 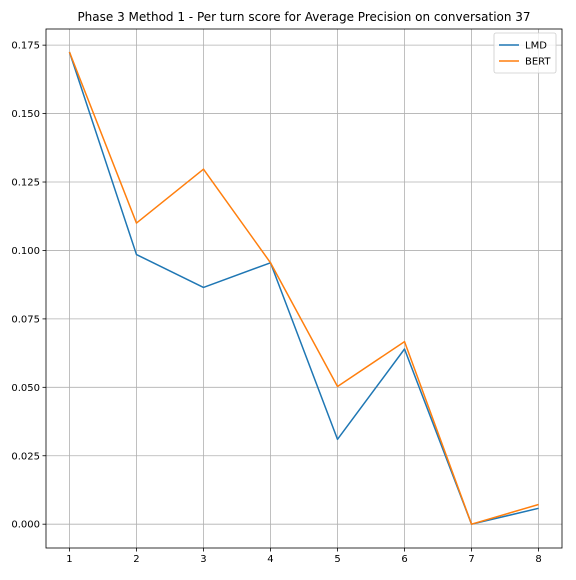 I want to click on x-tick-label: 6, so click(x=404, y=559).